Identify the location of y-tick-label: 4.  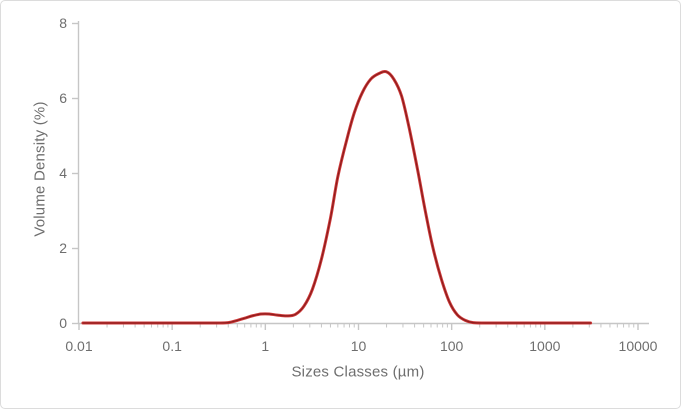
(63, 173).